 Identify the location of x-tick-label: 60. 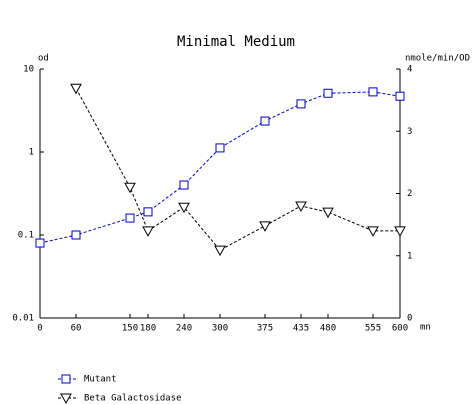
(76, 329).